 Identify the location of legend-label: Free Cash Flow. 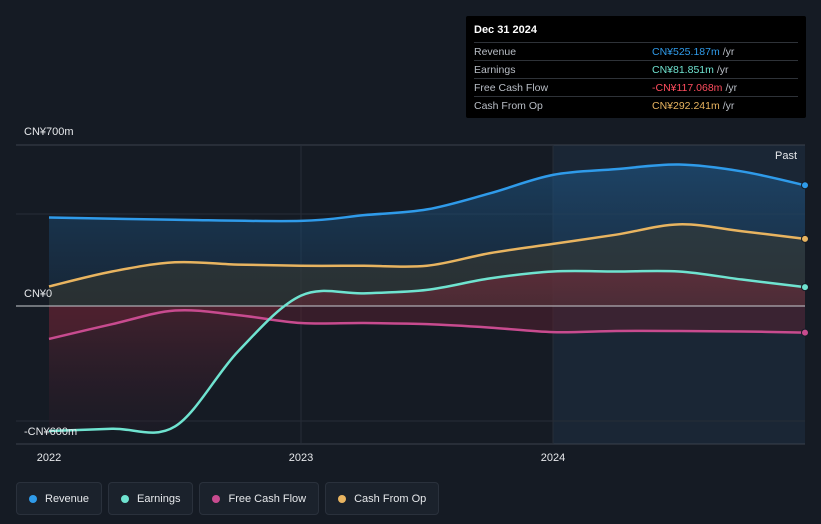
(267, 498).